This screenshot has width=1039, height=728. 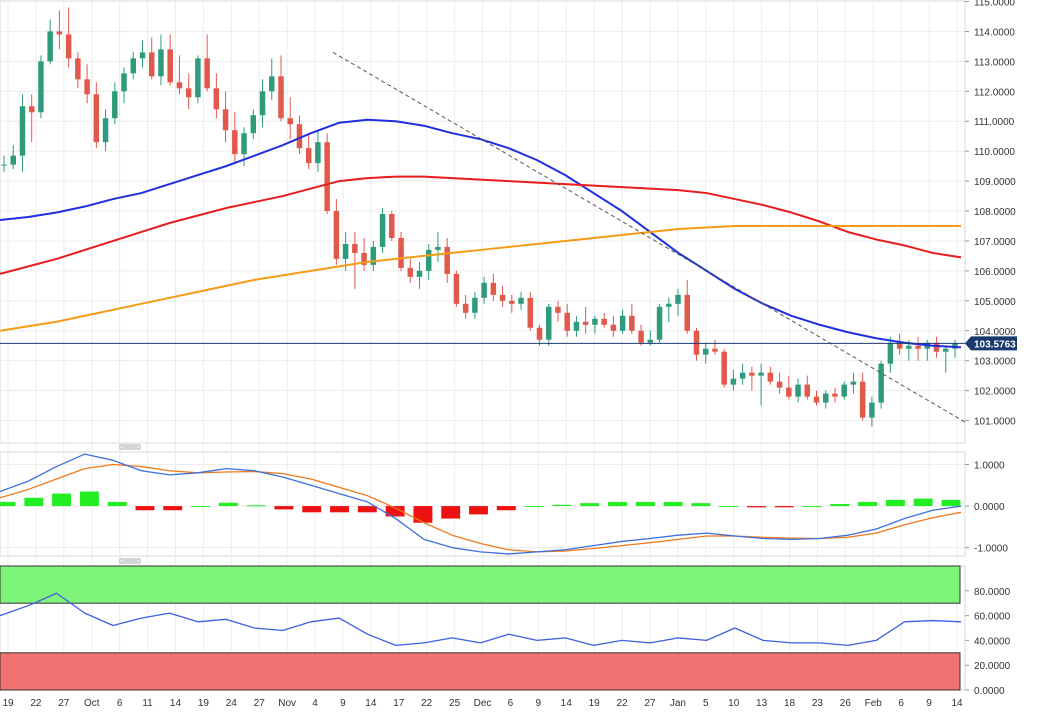 What do you see at coordinates (130, 504) in the screenshot?
I see `panel-resize-handles` at bounding box center [130, 504].